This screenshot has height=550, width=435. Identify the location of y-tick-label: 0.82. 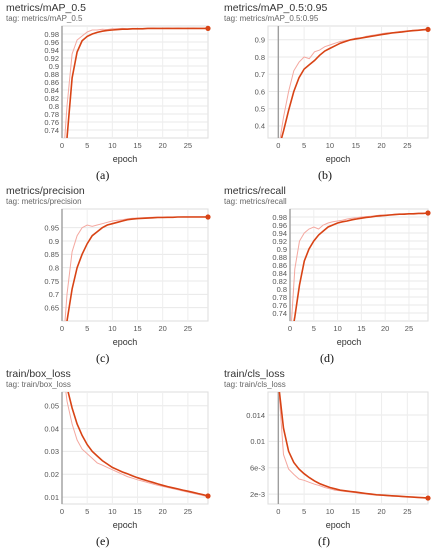
(279, 281).